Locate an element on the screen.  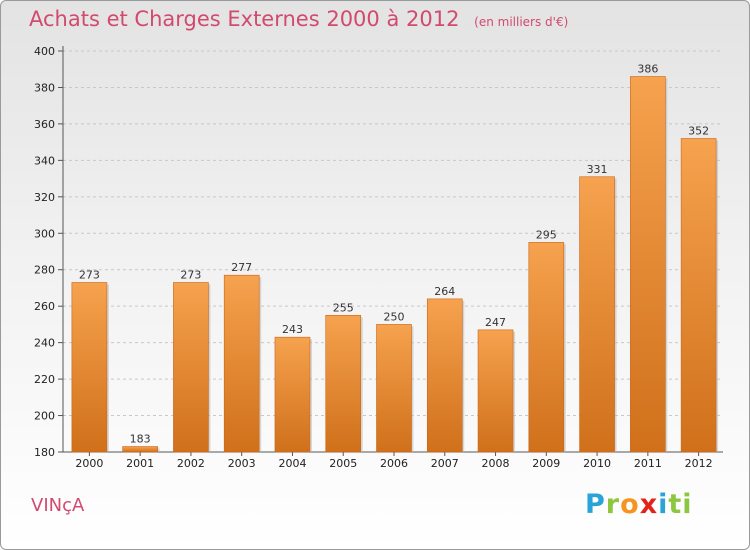
logo-letter: t is located at coordinates (675, 504).